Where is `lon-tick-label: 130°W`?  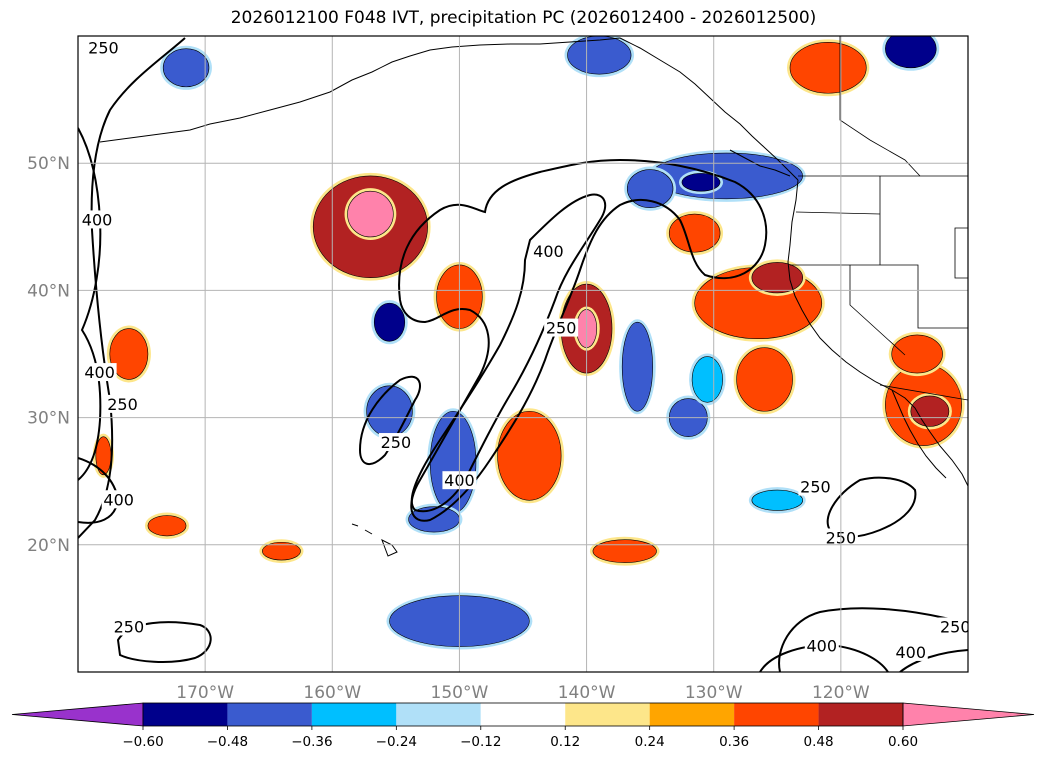
lon-tick-label: 130°W is located at coordinates (714, 693).